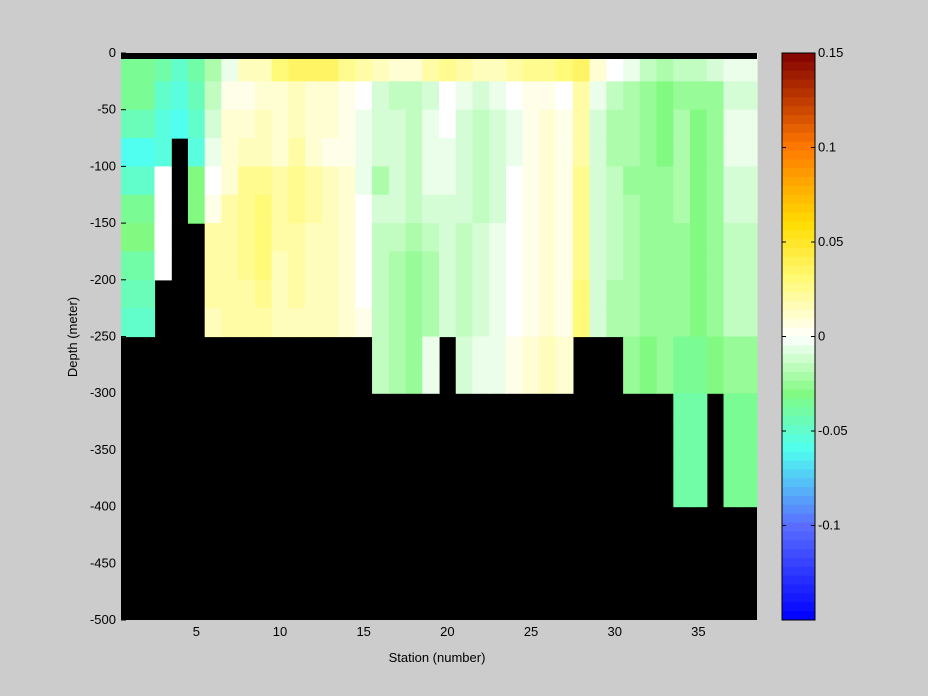 The height and width of the screenshot is (696, 928). I want to click on y-tick-label: -450, so click(103, 562).